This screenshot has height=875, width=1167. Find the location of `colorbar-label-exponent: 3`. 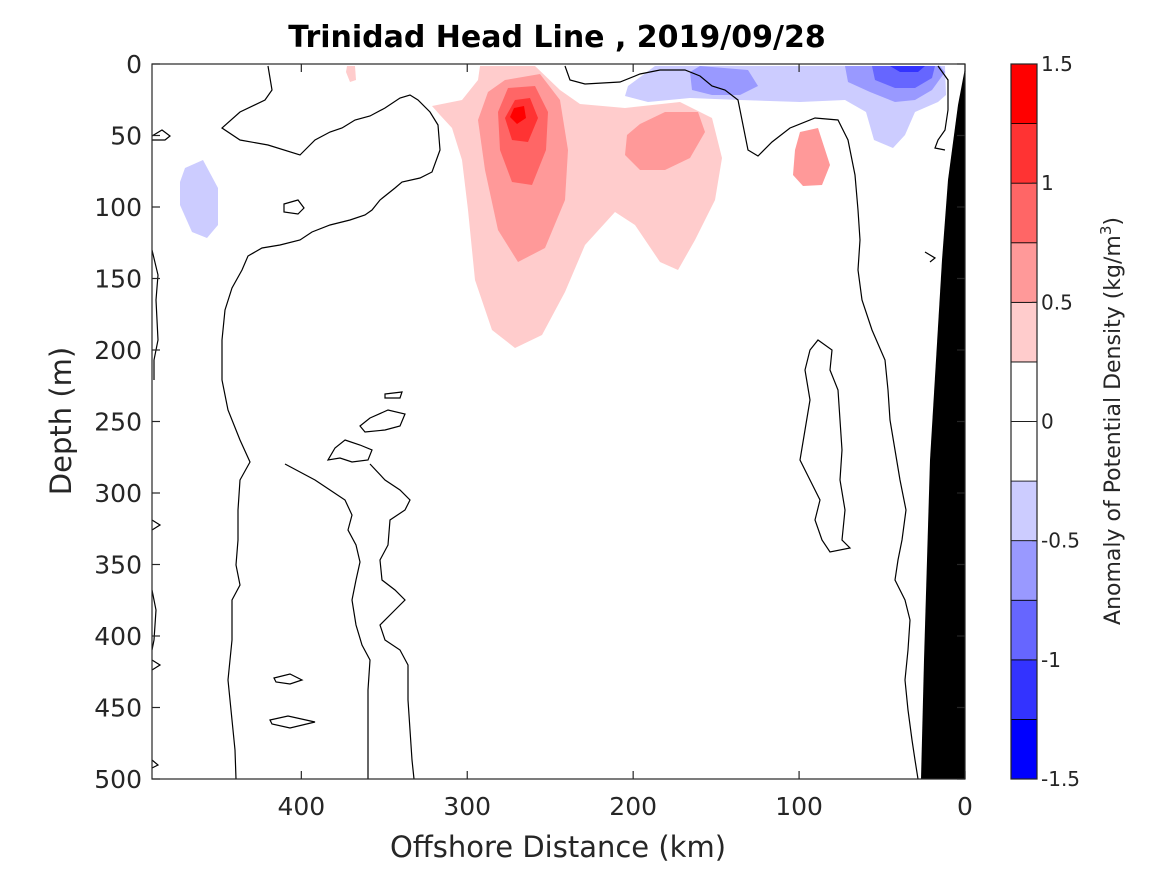

colorbar-label-exponent: 3 is located at coordinates (1106, 231).